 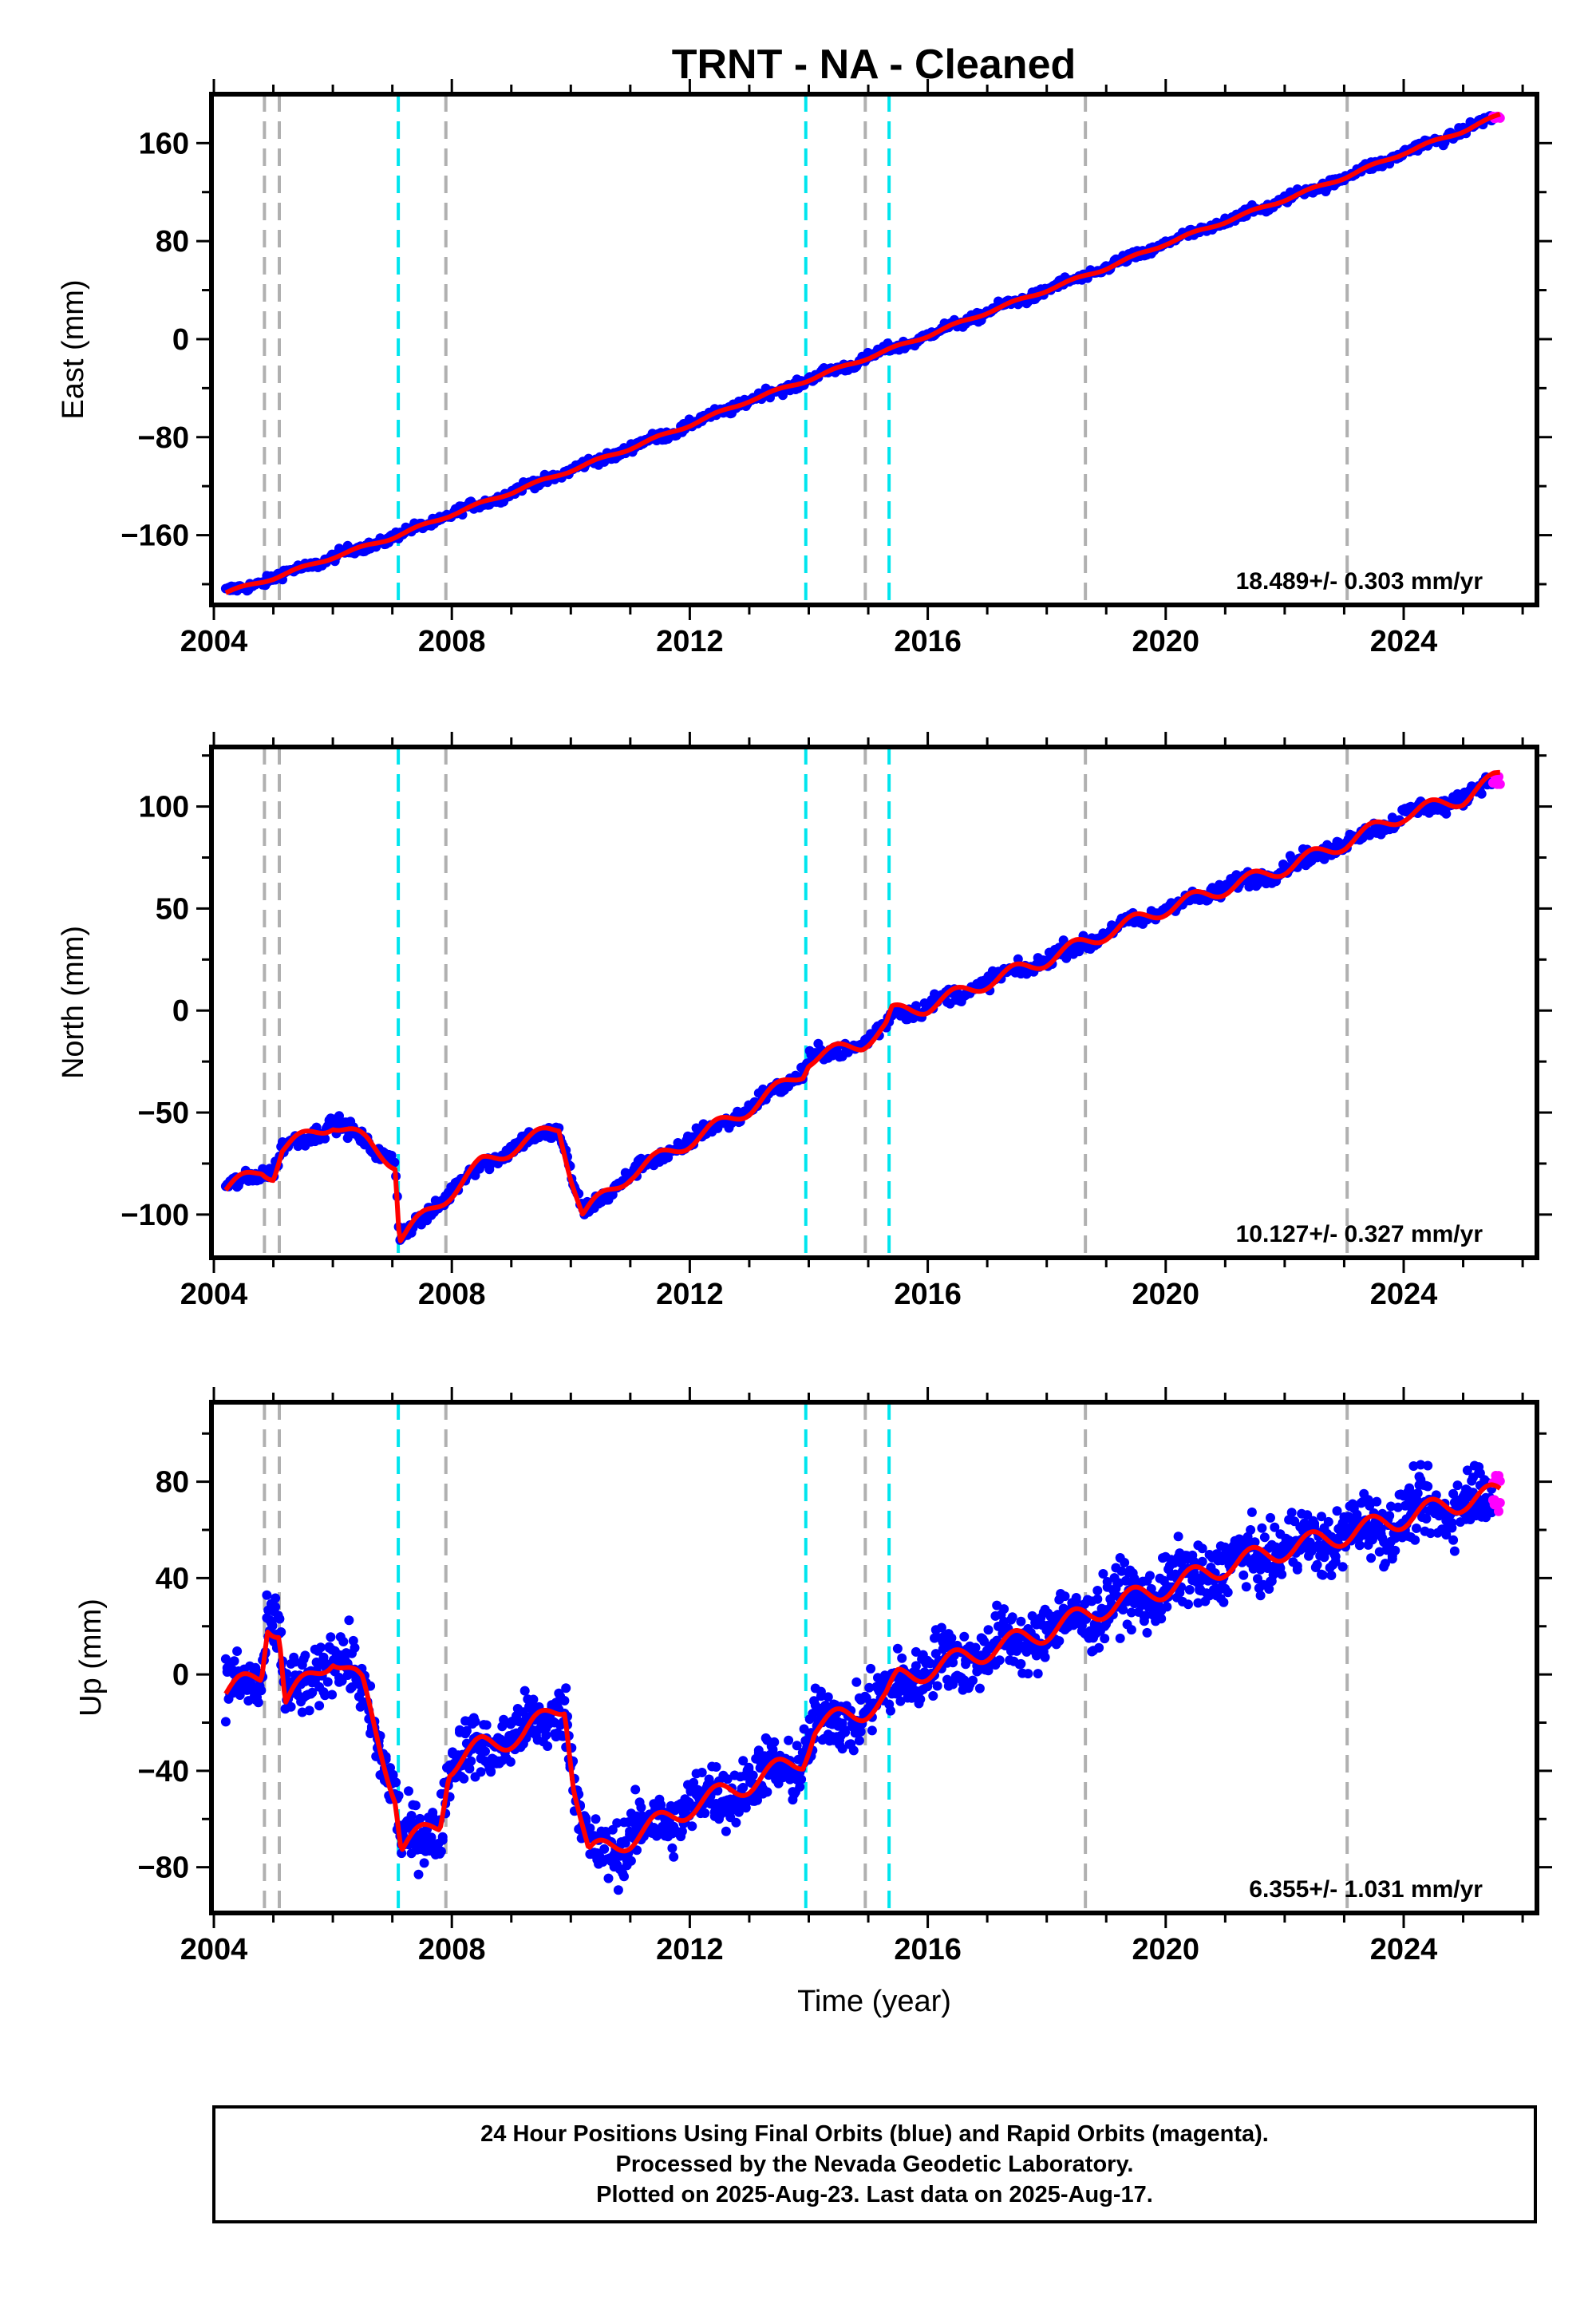 I want to click on x-tick-label: 2020, so click(x=1166, y=1294).